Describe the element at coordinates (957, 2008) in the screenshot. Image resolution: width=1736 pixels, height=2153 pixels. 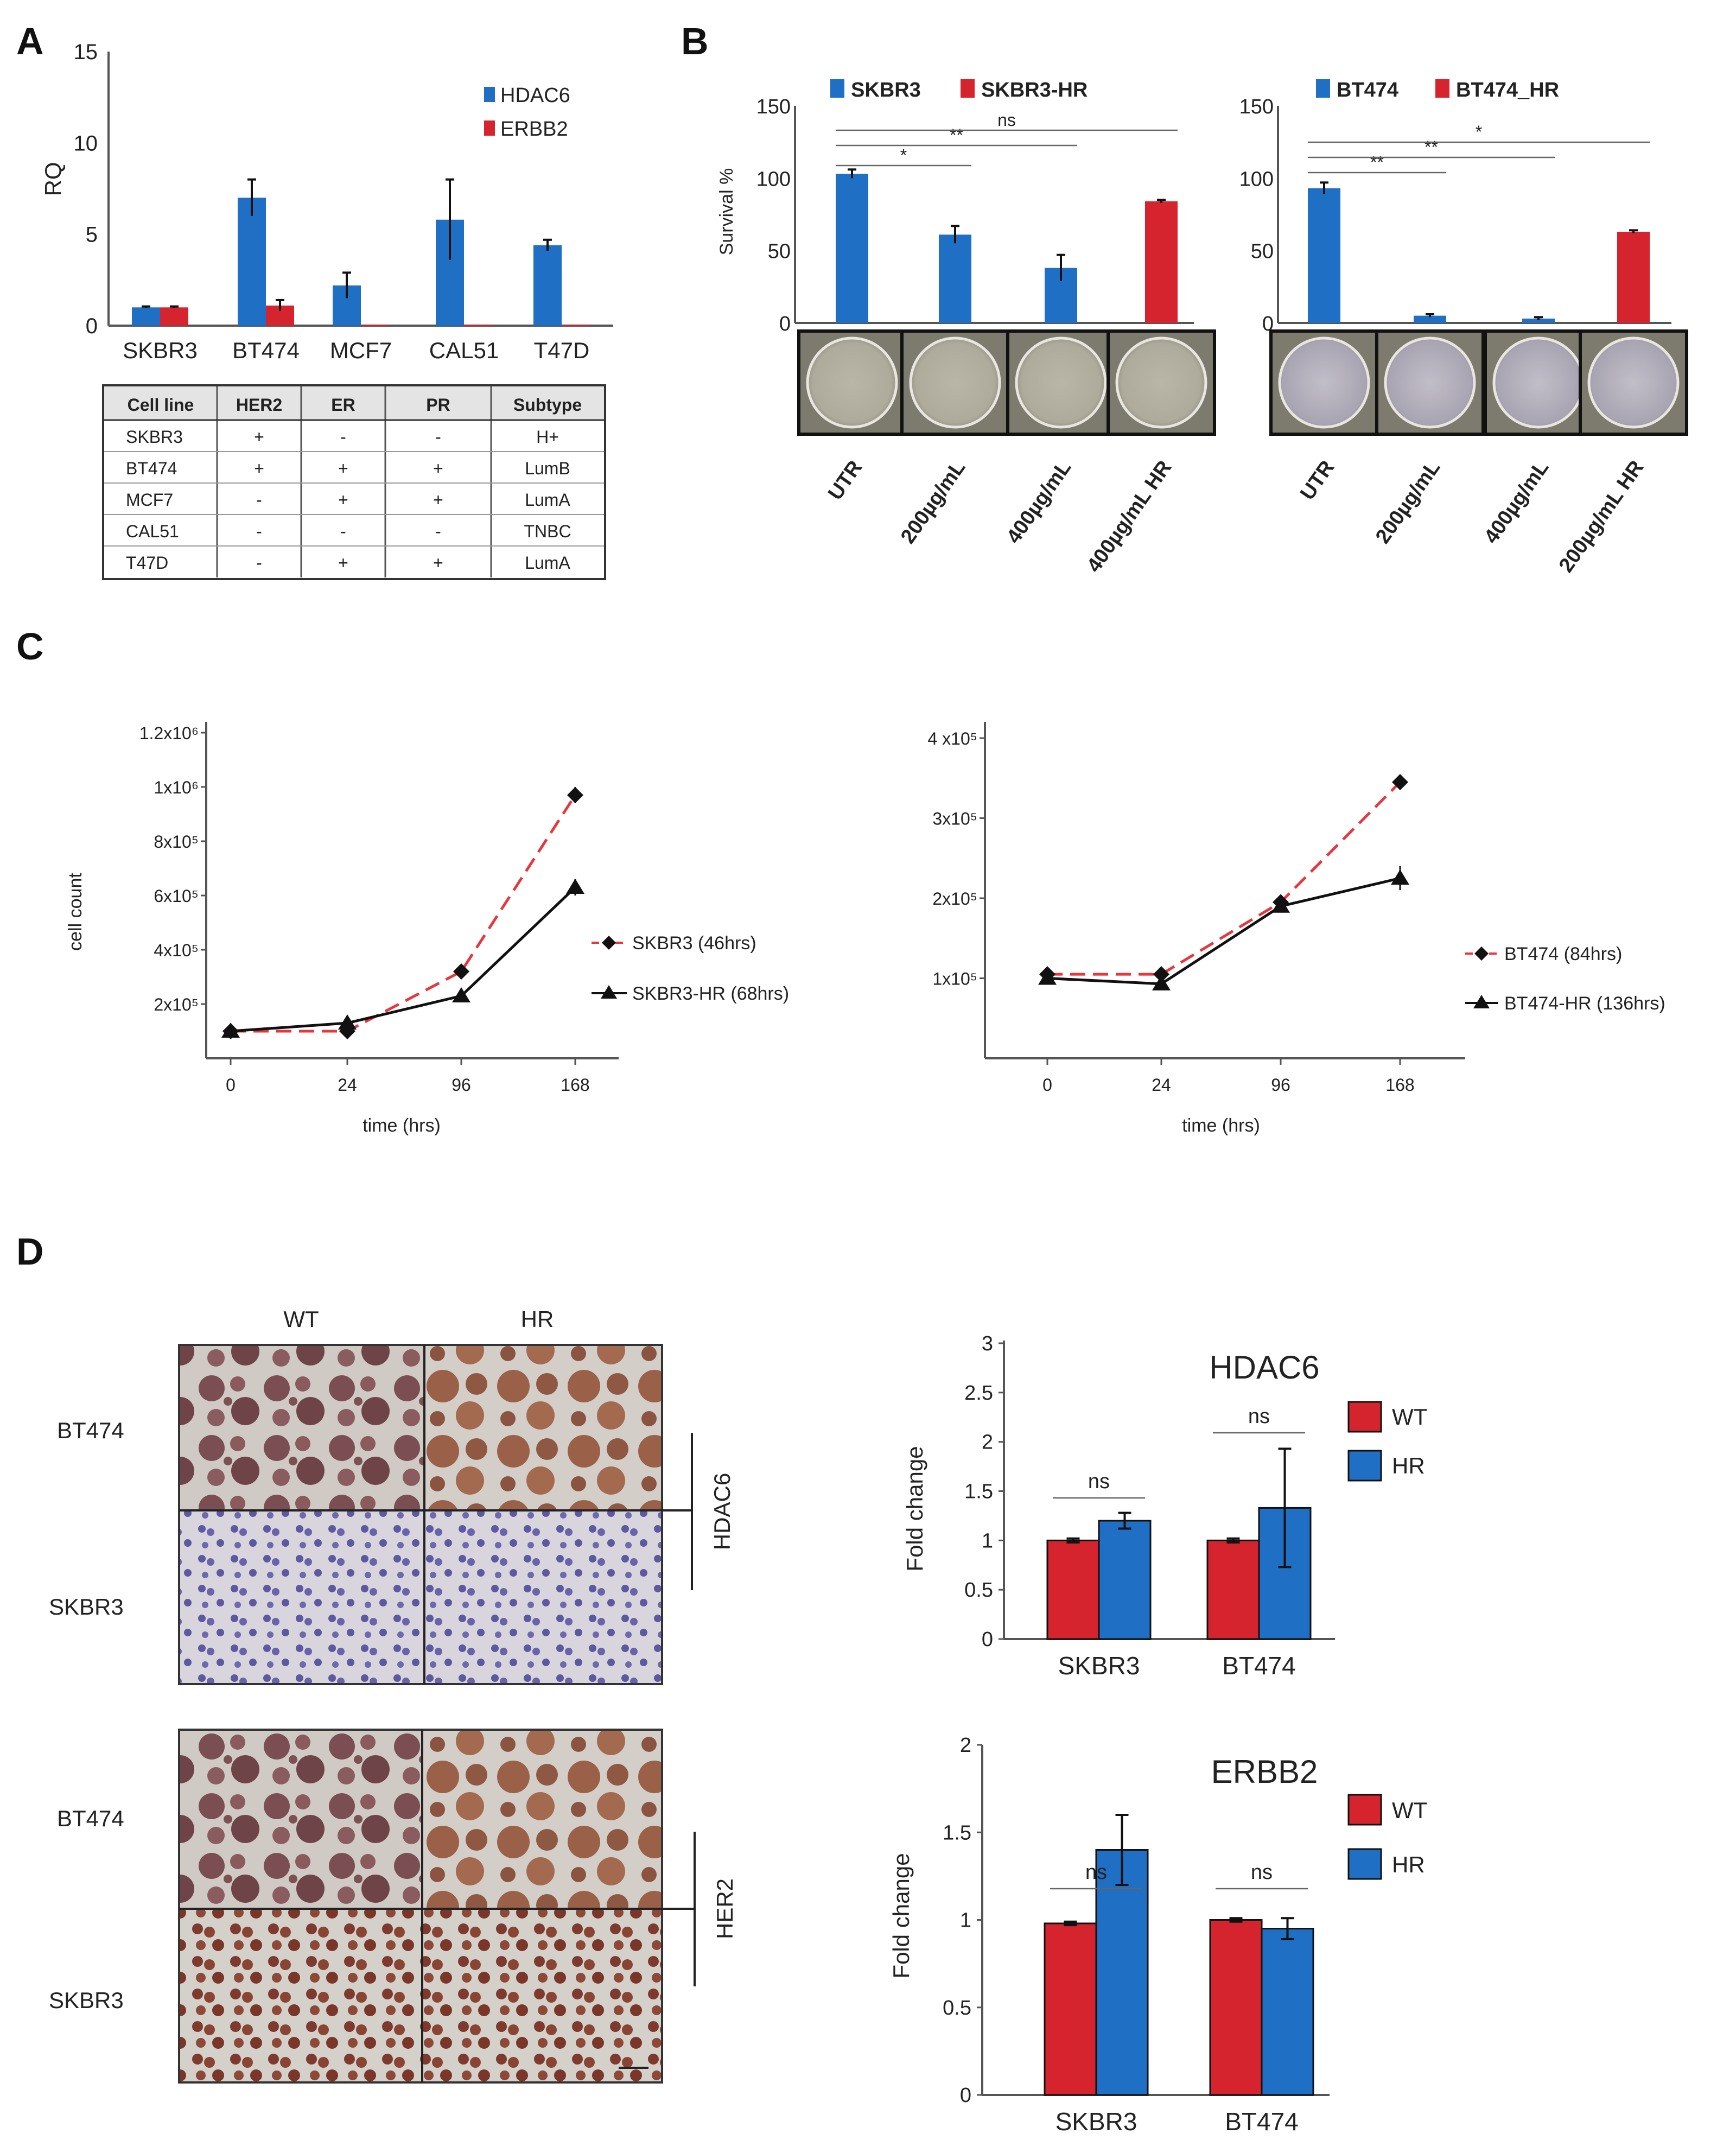
I see `d2-ytick-0-5: 0.5` at that location.